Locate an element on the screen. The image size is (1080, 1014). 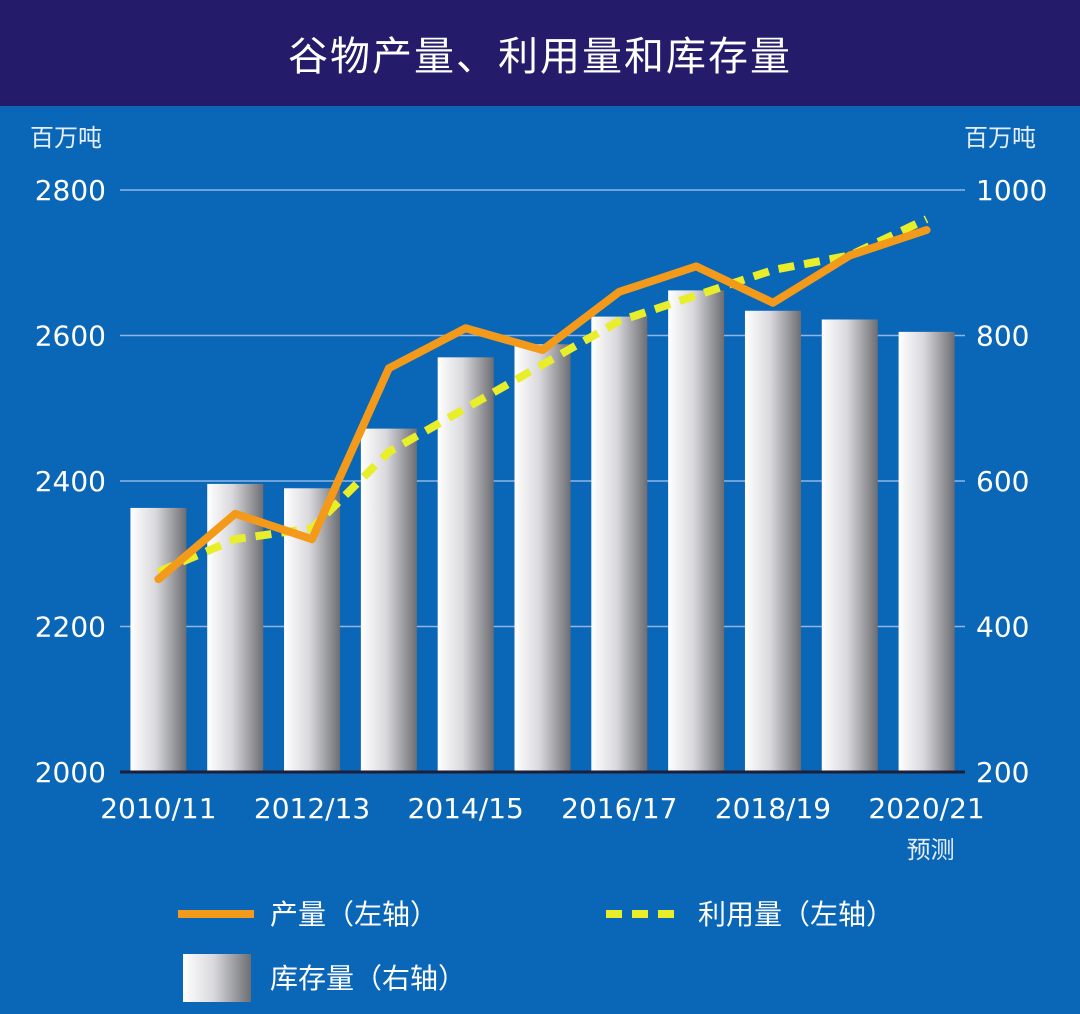
right-axis-tick-label: 400 is located at coordinates (1002, 627).